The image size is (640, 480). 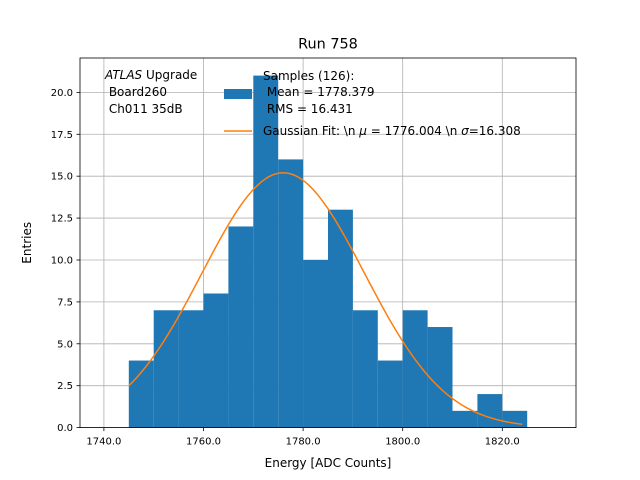 I want to click on annotation-channel: Ch011 35dB, so click(x=144, y=109).